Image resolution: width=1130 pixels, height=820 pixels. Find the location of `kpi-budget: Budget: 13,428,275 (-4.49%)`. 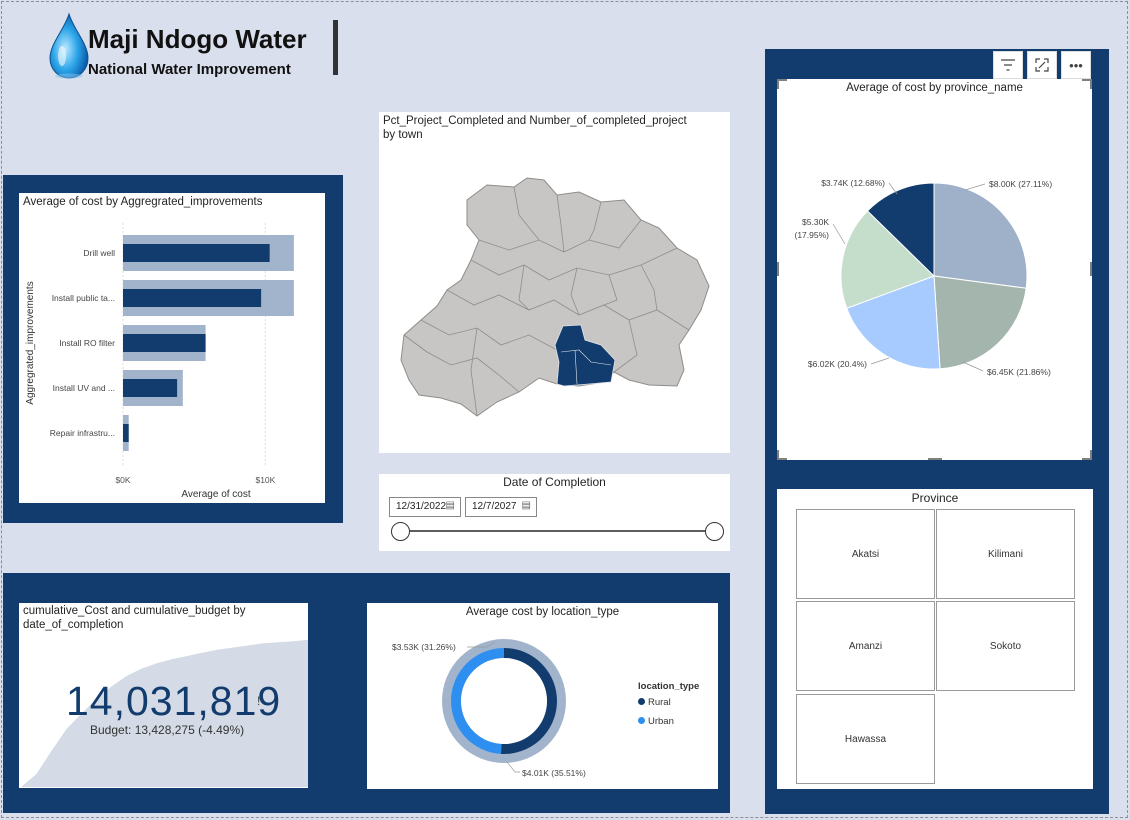

kpi-budget: Budget: 13,428,275 (-4.49%) is located at coordinates (167, 730).